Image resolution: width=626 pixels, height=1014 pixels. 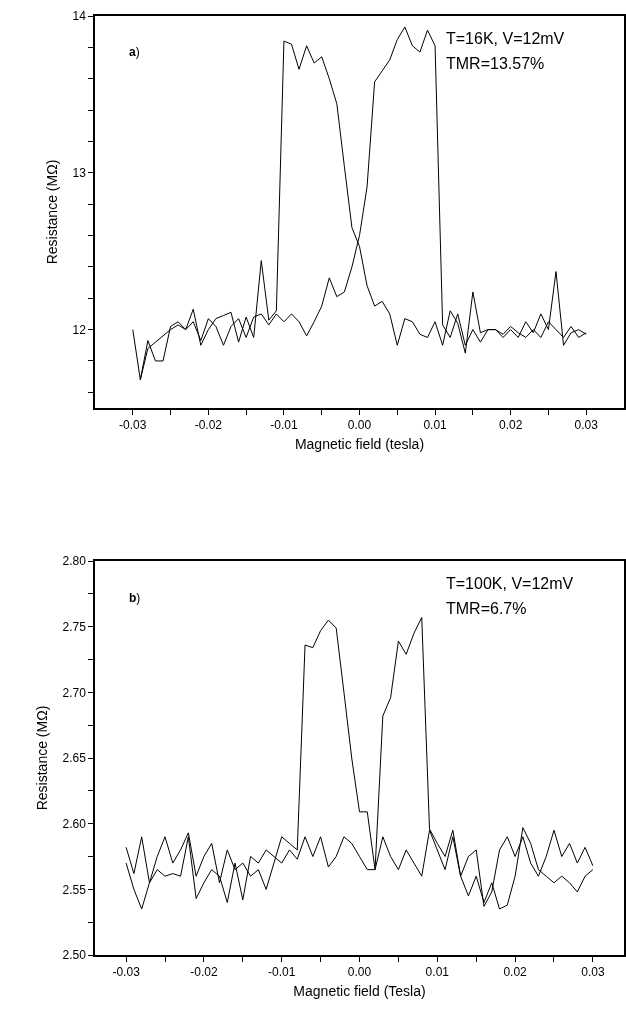 I want to click on y-tick-label: 2.50, so click(x=74, y=955).